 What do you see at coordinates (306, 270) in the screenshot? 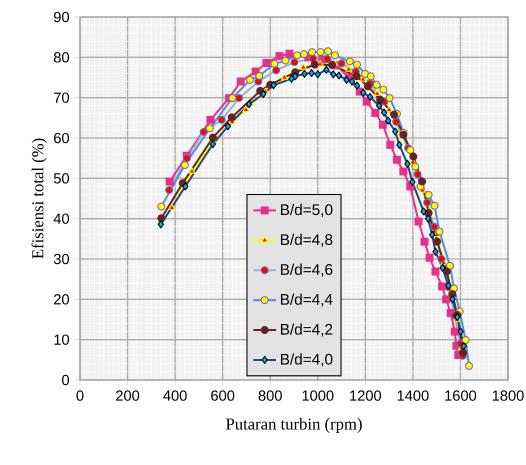
I see `legend-label: B/d=4,6` at bounding box center [306, 270].